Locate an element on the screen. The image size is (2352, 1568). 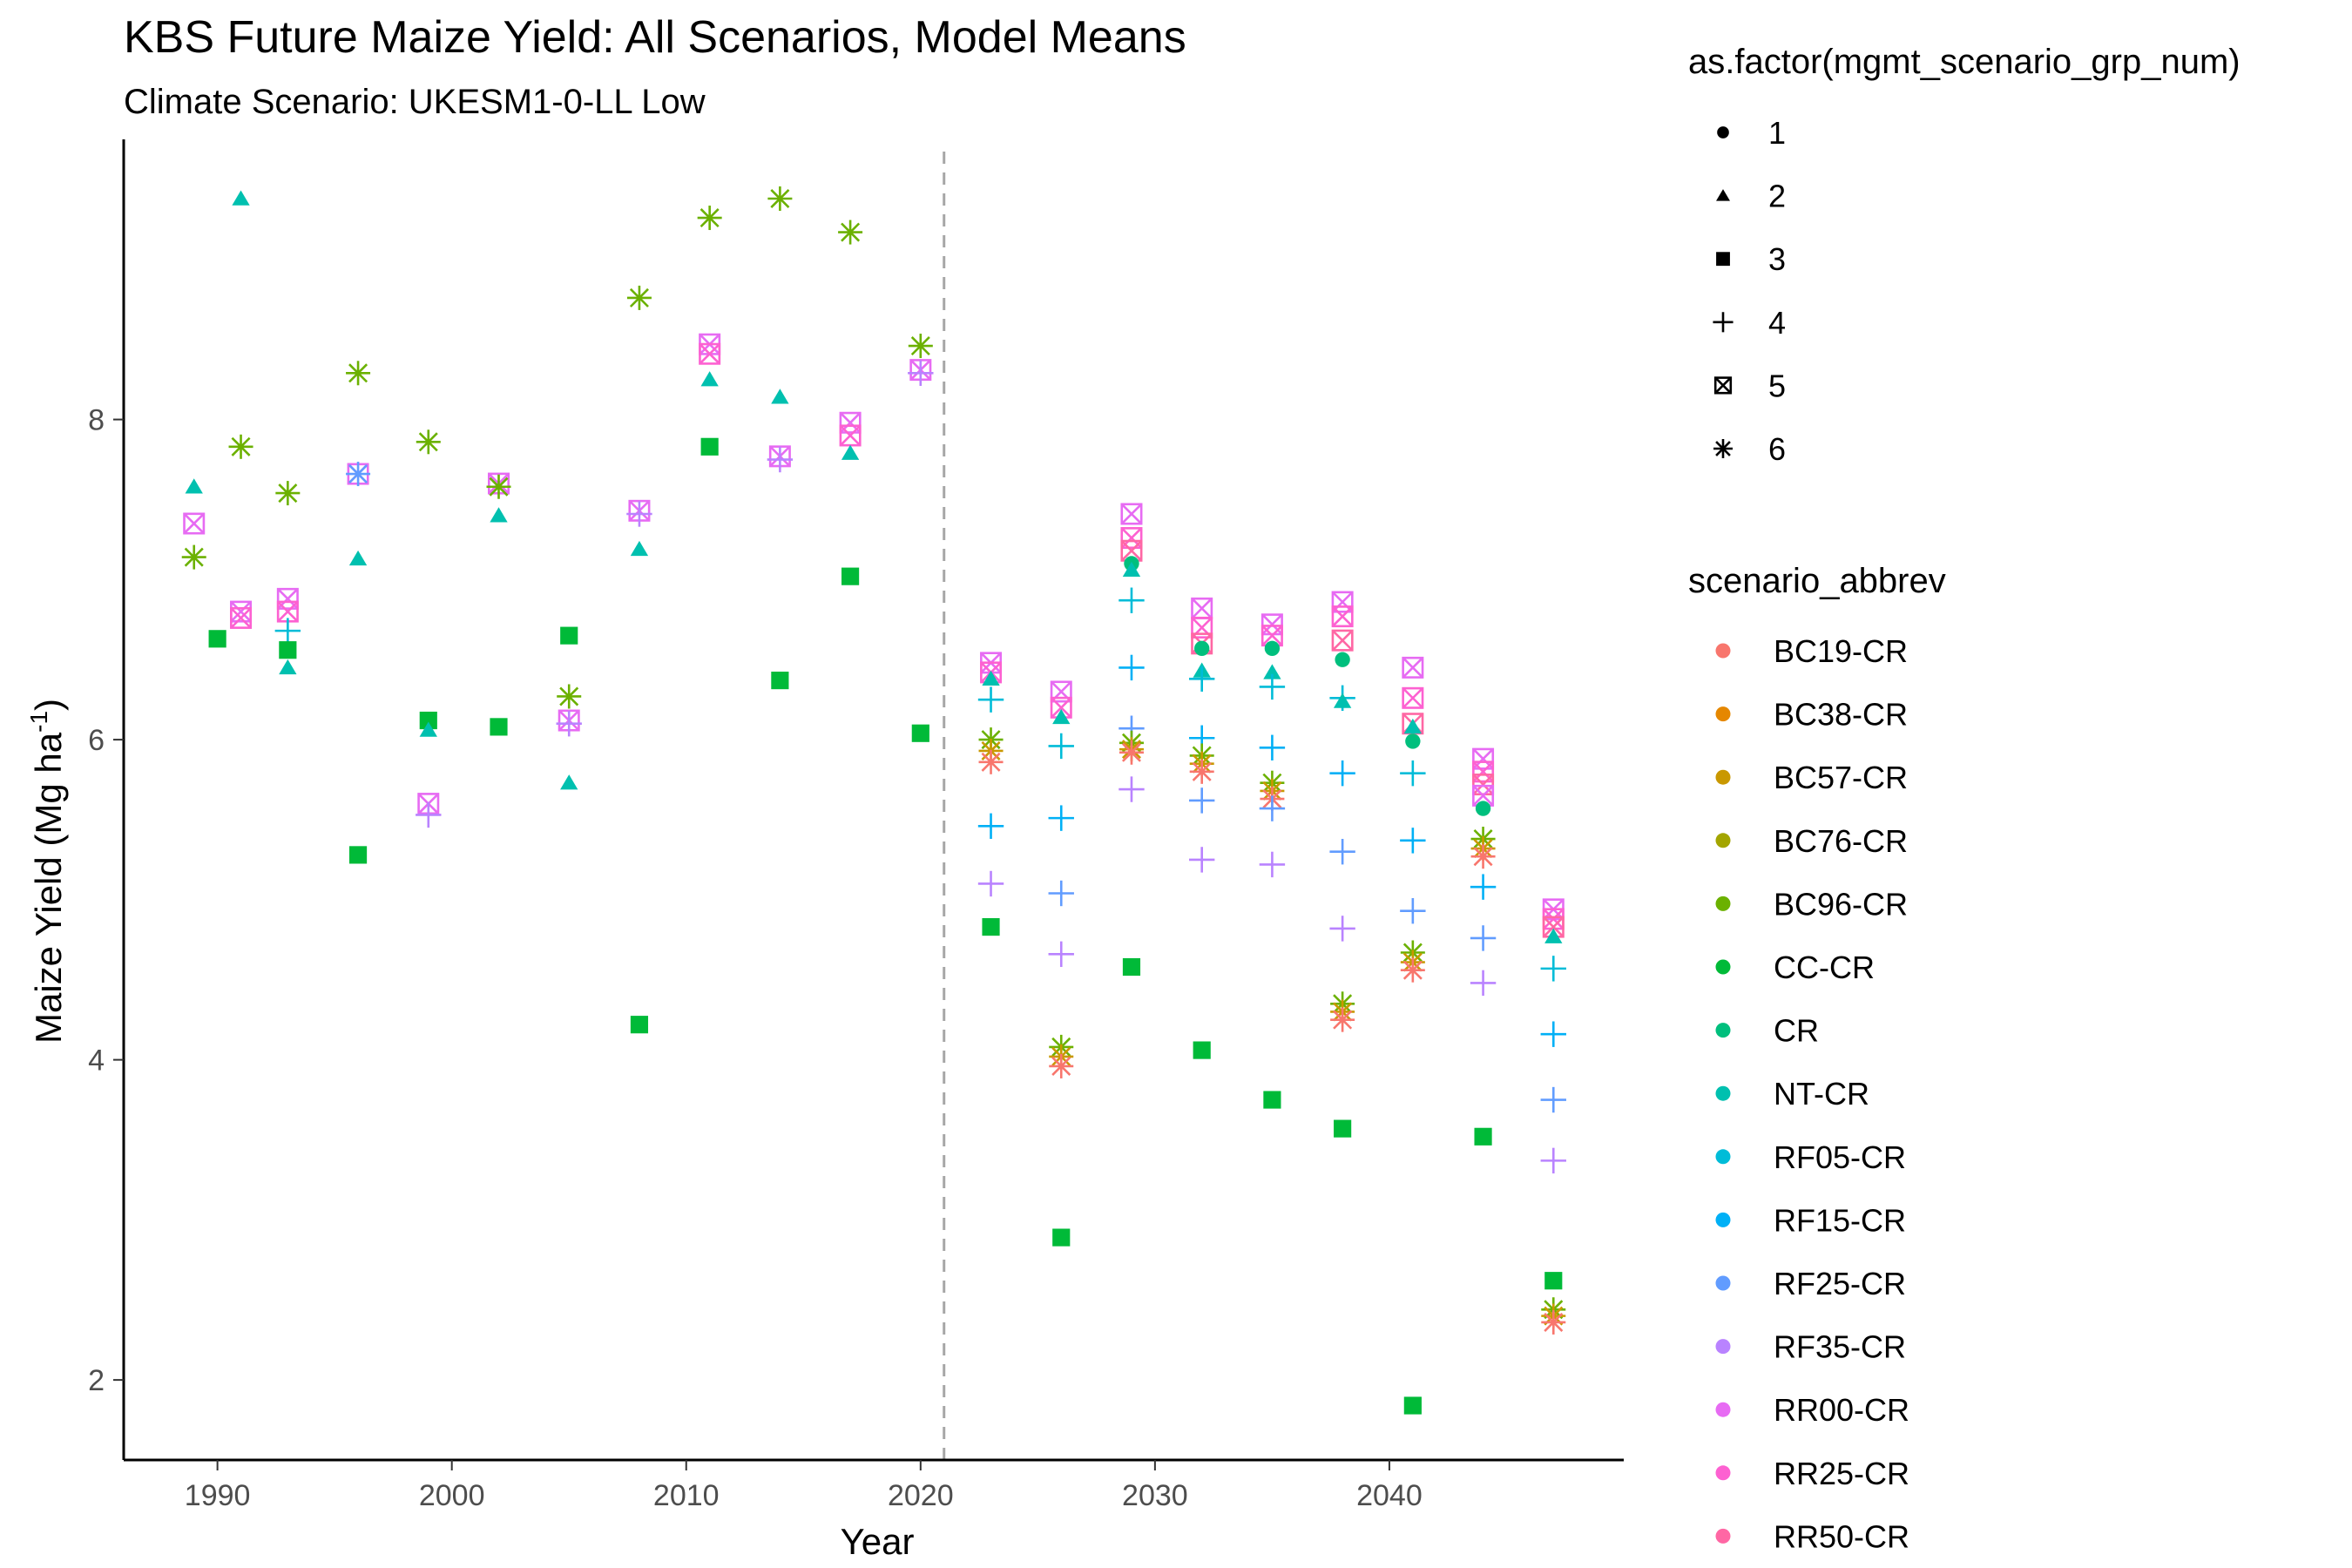
shape-legend: 1 2 3 4 5 6 is located at coordinates (1749, 291).